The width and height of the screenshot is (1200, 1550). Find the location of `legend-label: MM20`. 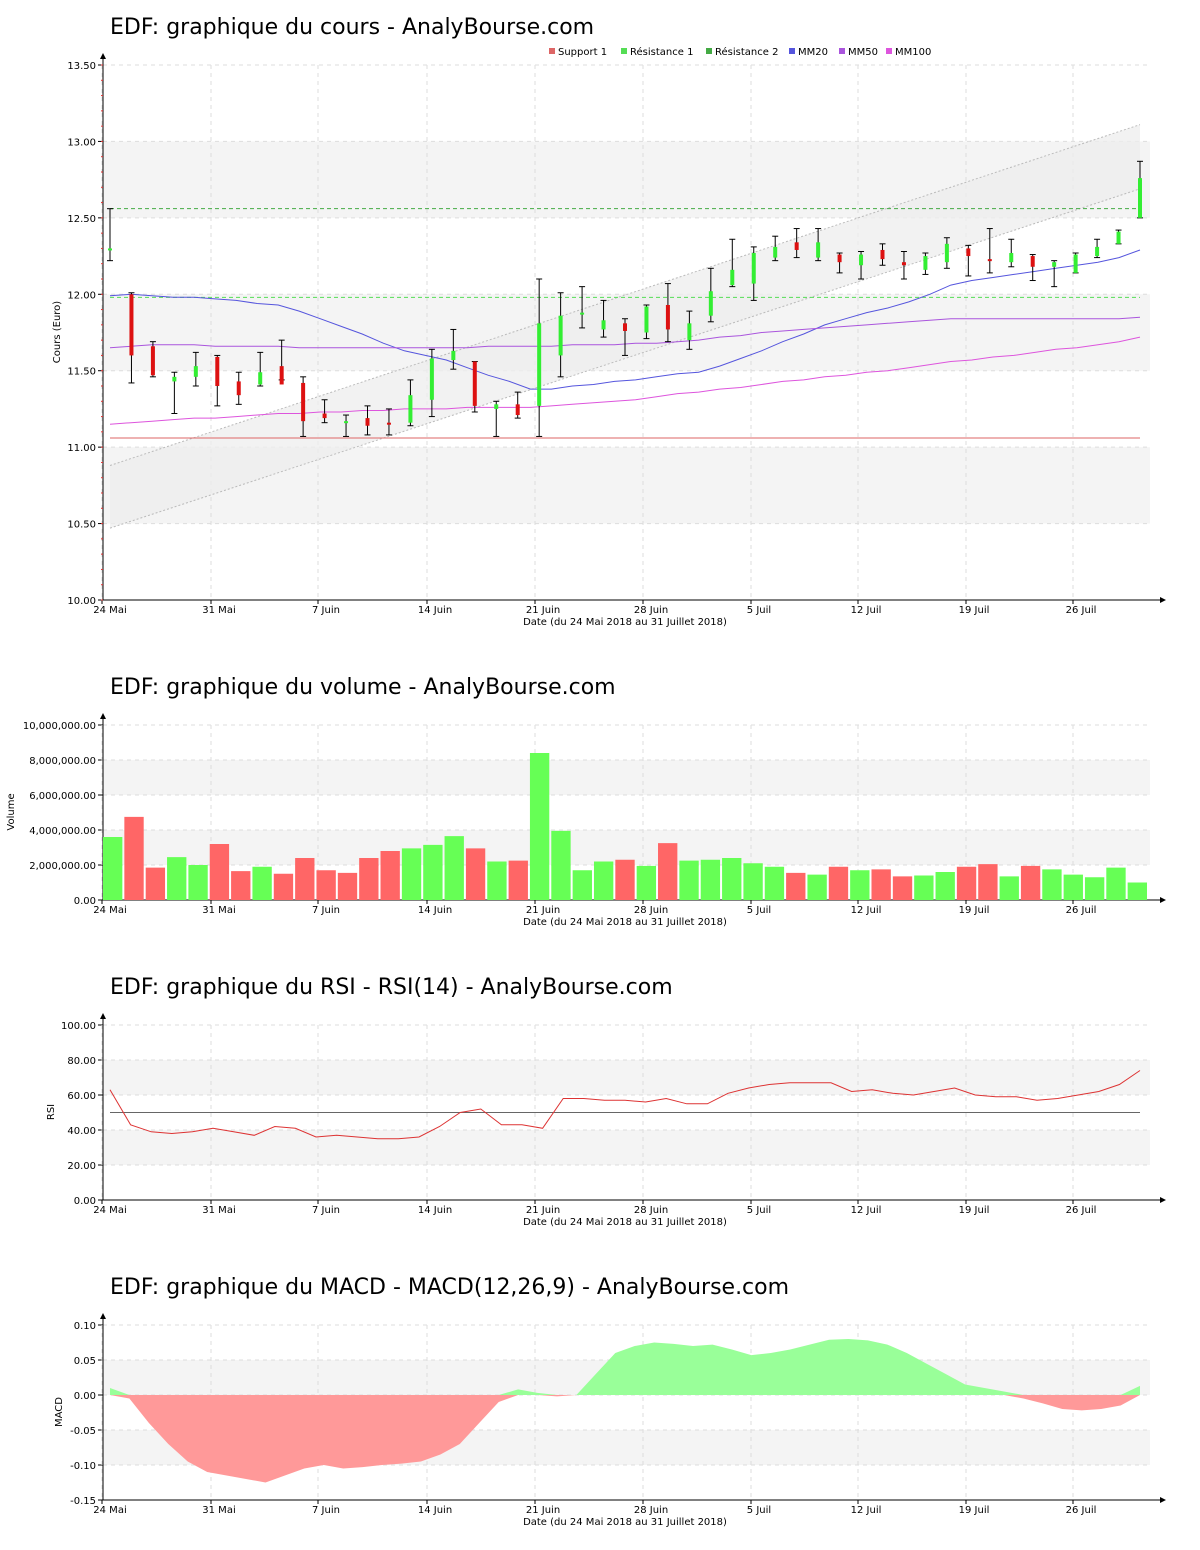

legend-label: MM20 is located at coordinates (813, 52).